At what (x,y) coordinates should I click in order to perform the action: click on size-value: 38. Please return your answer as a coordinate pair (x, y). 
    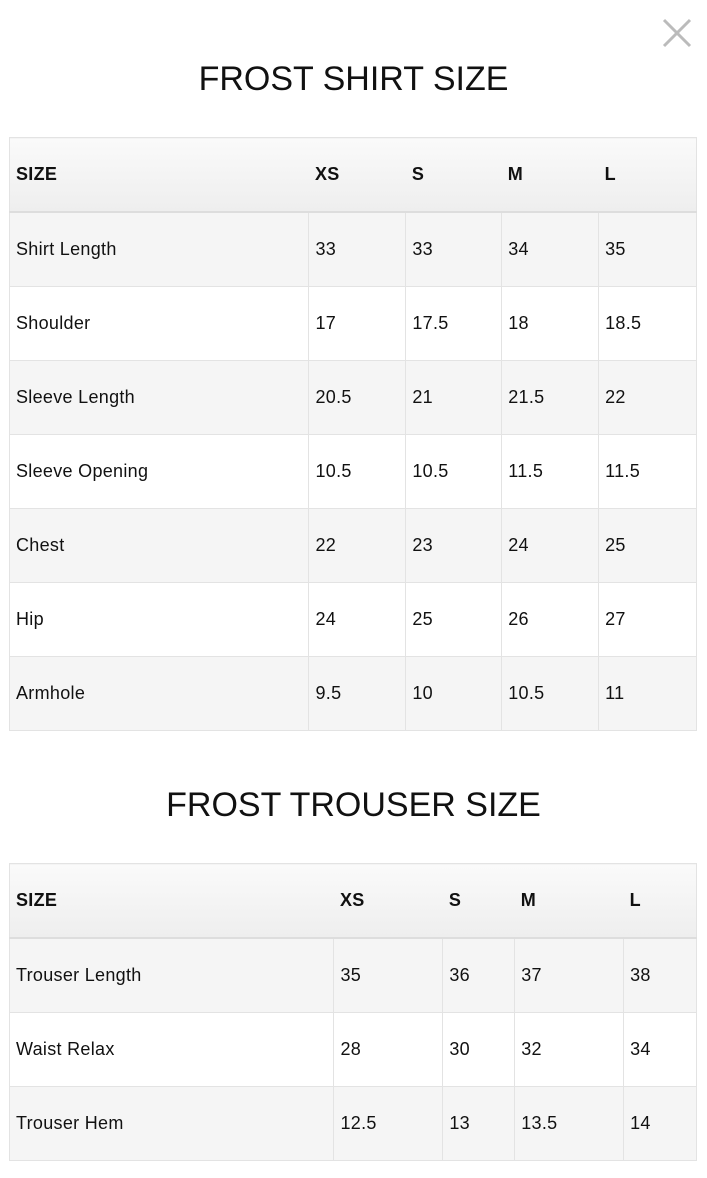
    Looking at the image, I should click on (660, 975).